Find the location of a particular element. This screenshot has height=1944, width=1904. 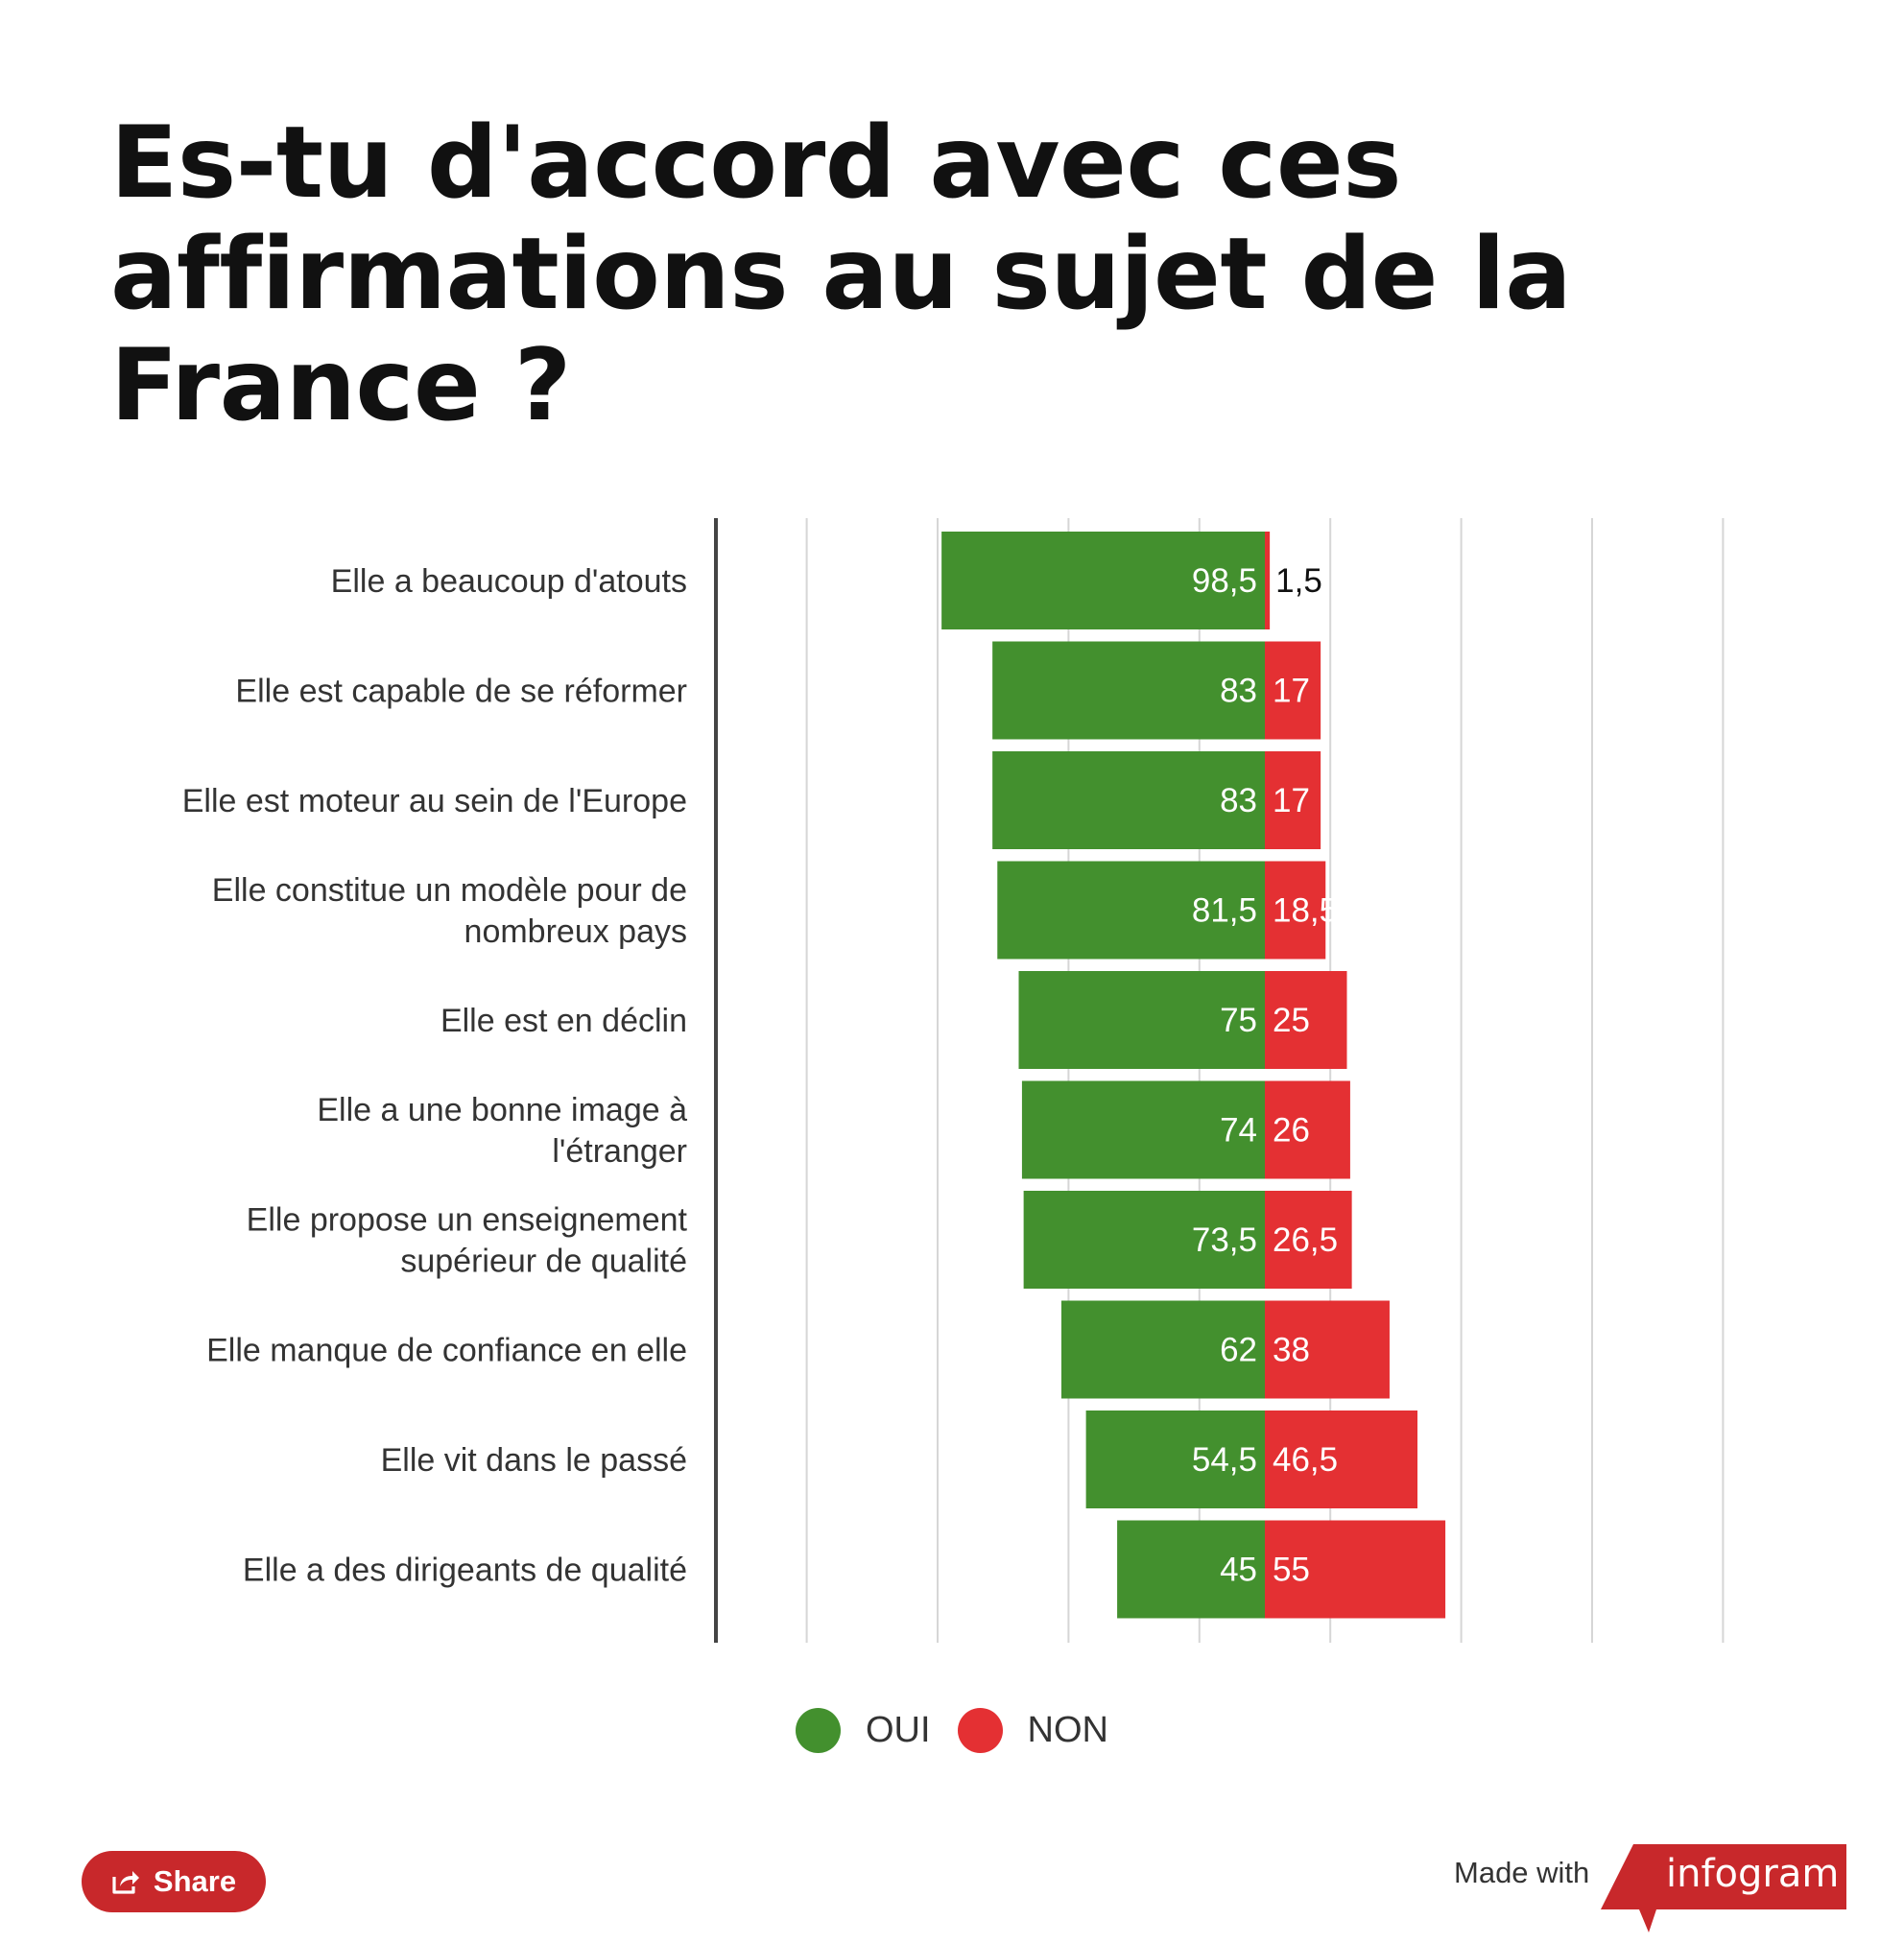

category-label: Elle est moteur au sein de l'Europe is located at coordinates (435, 801).